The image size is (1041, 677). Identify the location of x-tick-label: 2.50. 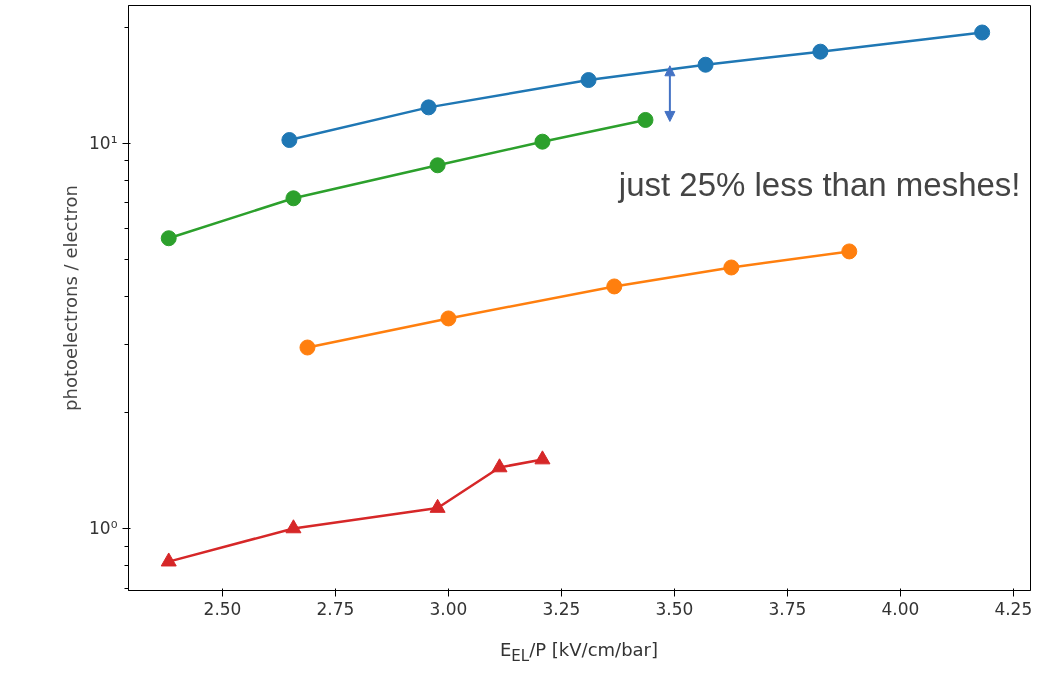
(222, 608).